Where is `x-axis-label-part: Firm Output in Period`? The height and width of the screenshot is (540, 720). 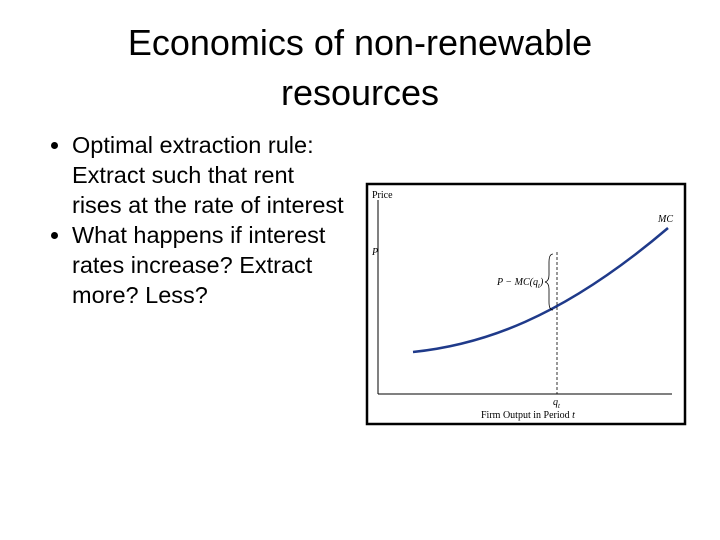 x-axis-label-part: Firm Output in Period is located at coordinates (526, 415).